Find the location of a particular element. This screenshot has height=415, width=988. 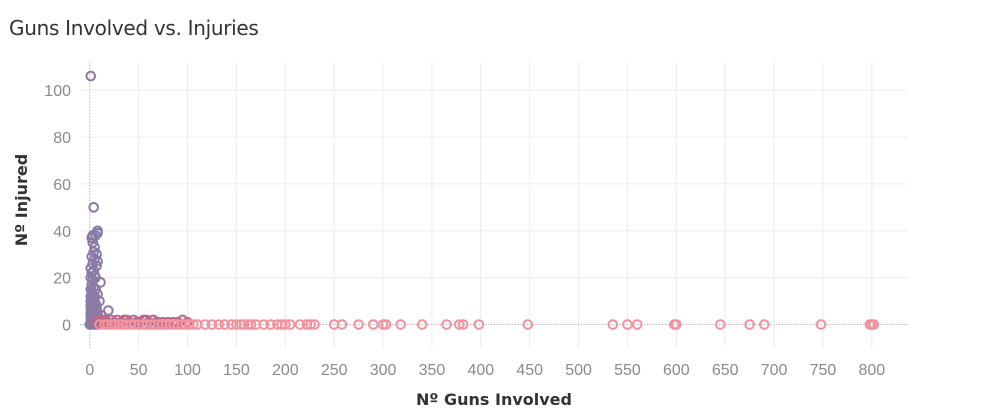

x-tick-label: 150 is located at coordinates (236, 370).